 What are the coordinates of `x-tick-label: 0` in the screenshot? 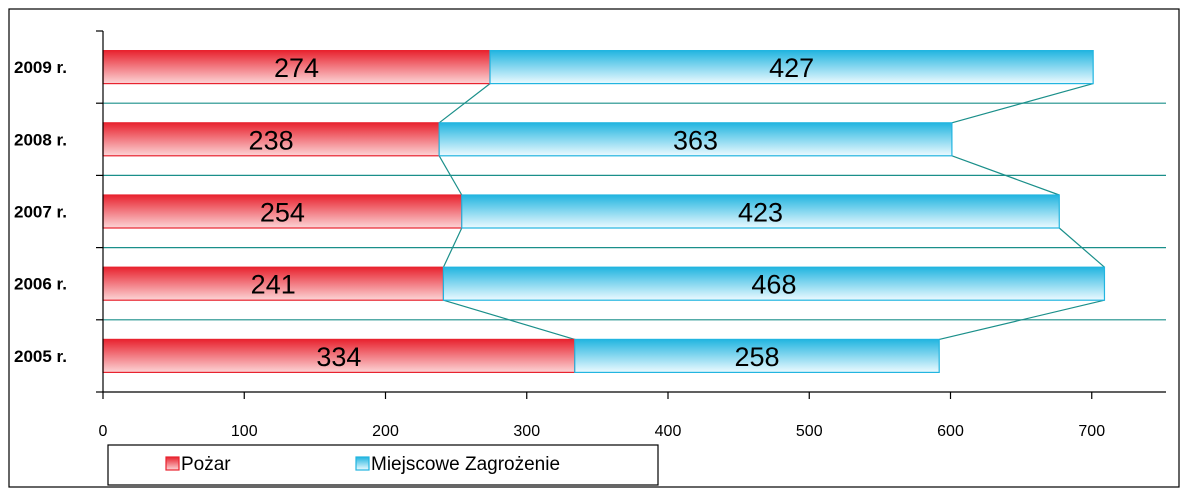 It's located at (103, 431).